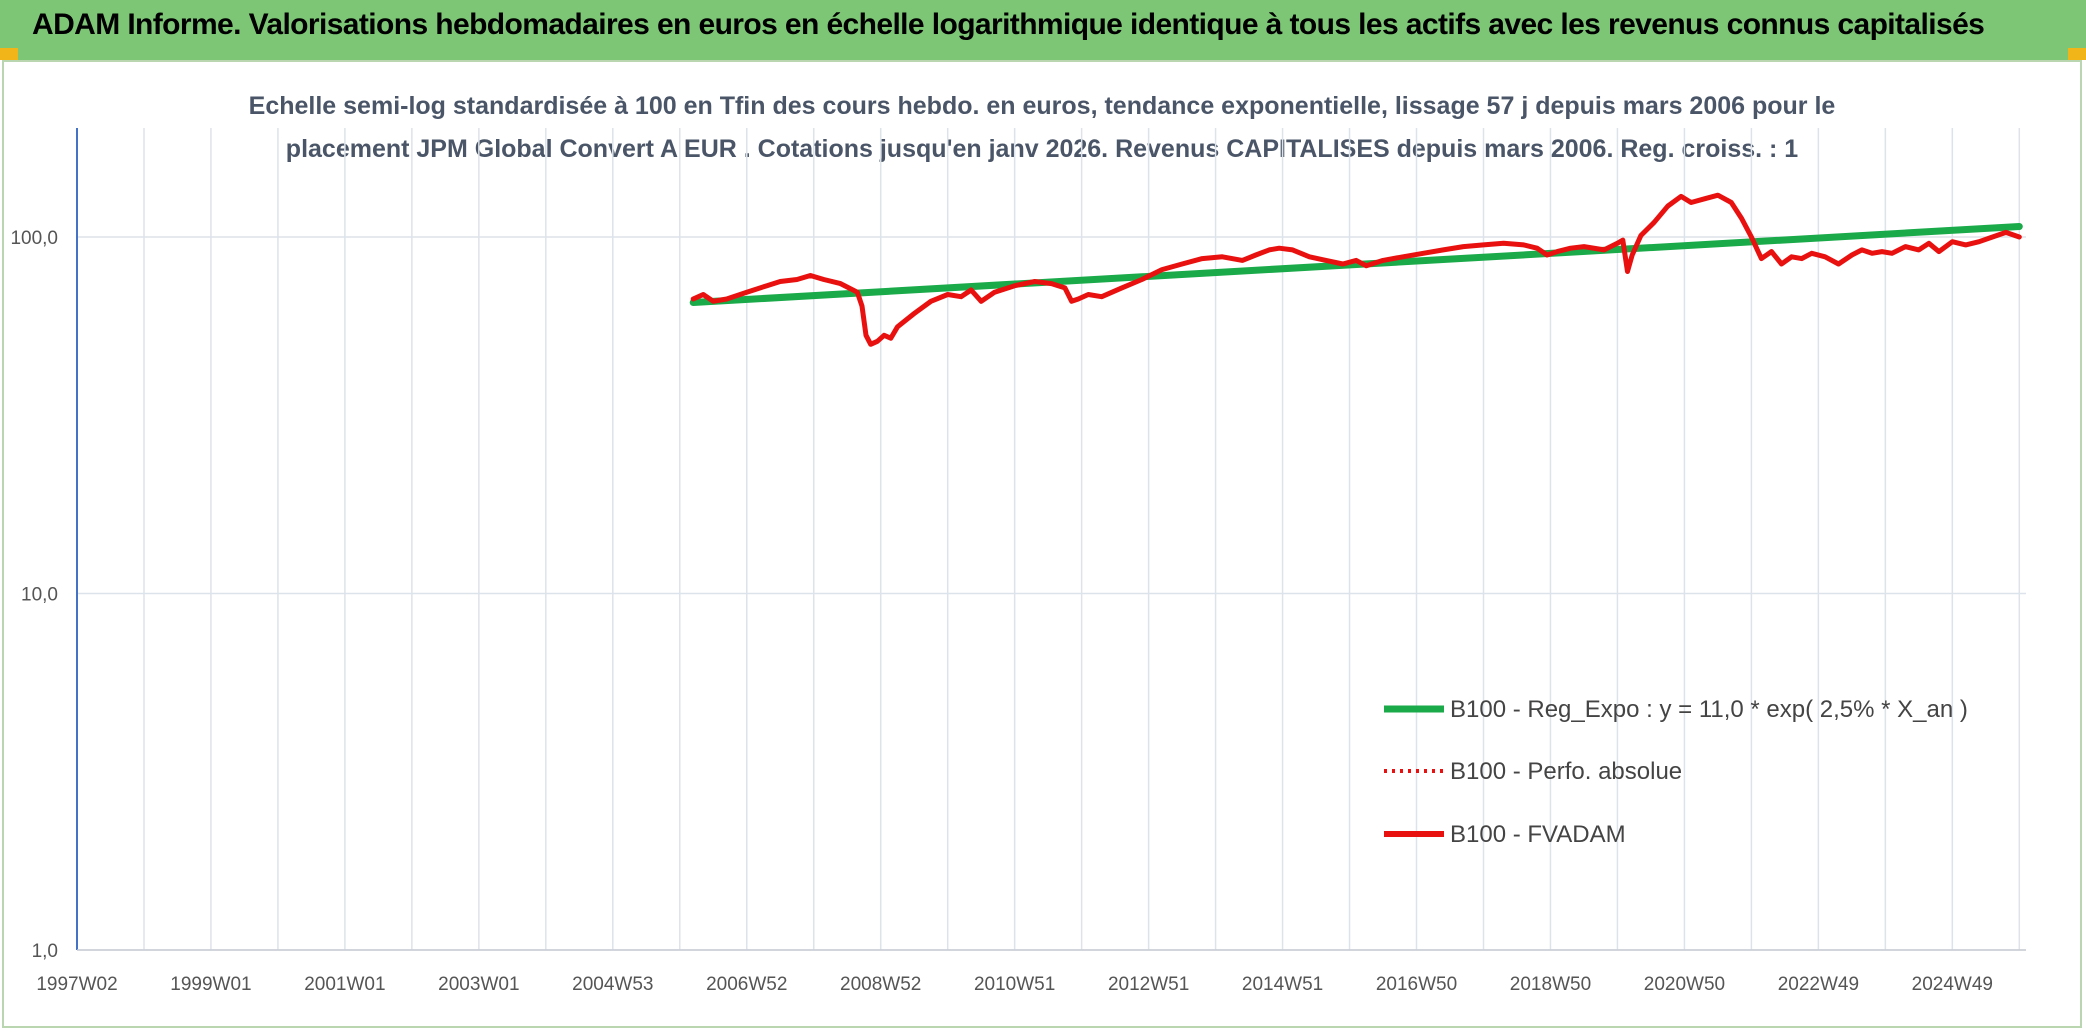  Describe the element at coordinates (746, 984) in the screenshot. I see `x-tick-label: 2006W52` at that location.